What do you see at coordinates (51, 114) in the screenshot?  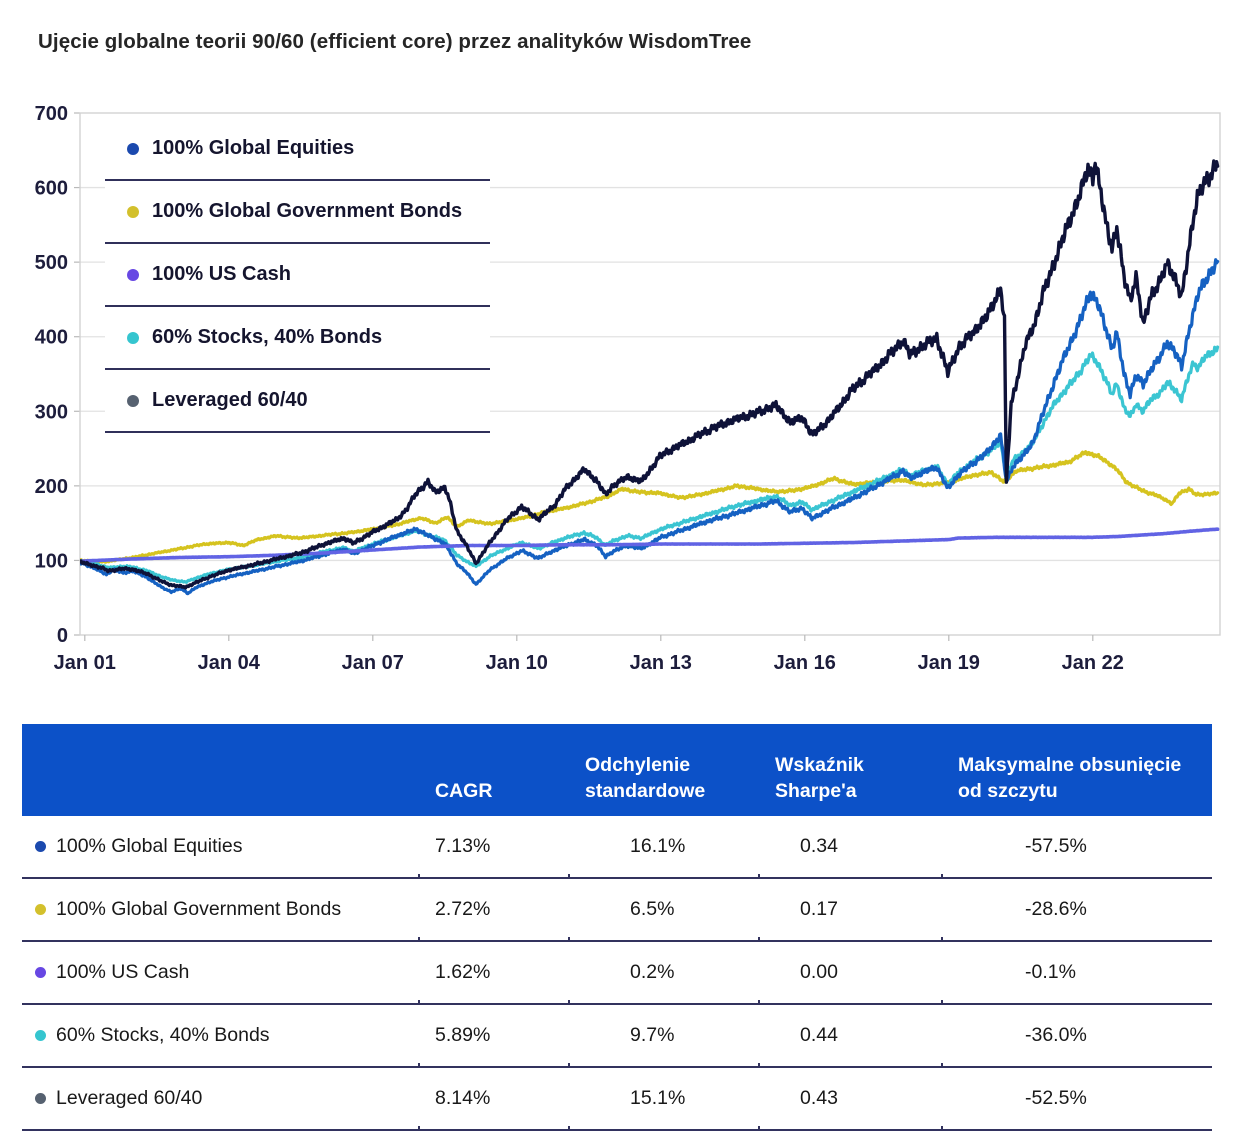 I see `y-axis-label: 700` at bounding box center [51, 114].